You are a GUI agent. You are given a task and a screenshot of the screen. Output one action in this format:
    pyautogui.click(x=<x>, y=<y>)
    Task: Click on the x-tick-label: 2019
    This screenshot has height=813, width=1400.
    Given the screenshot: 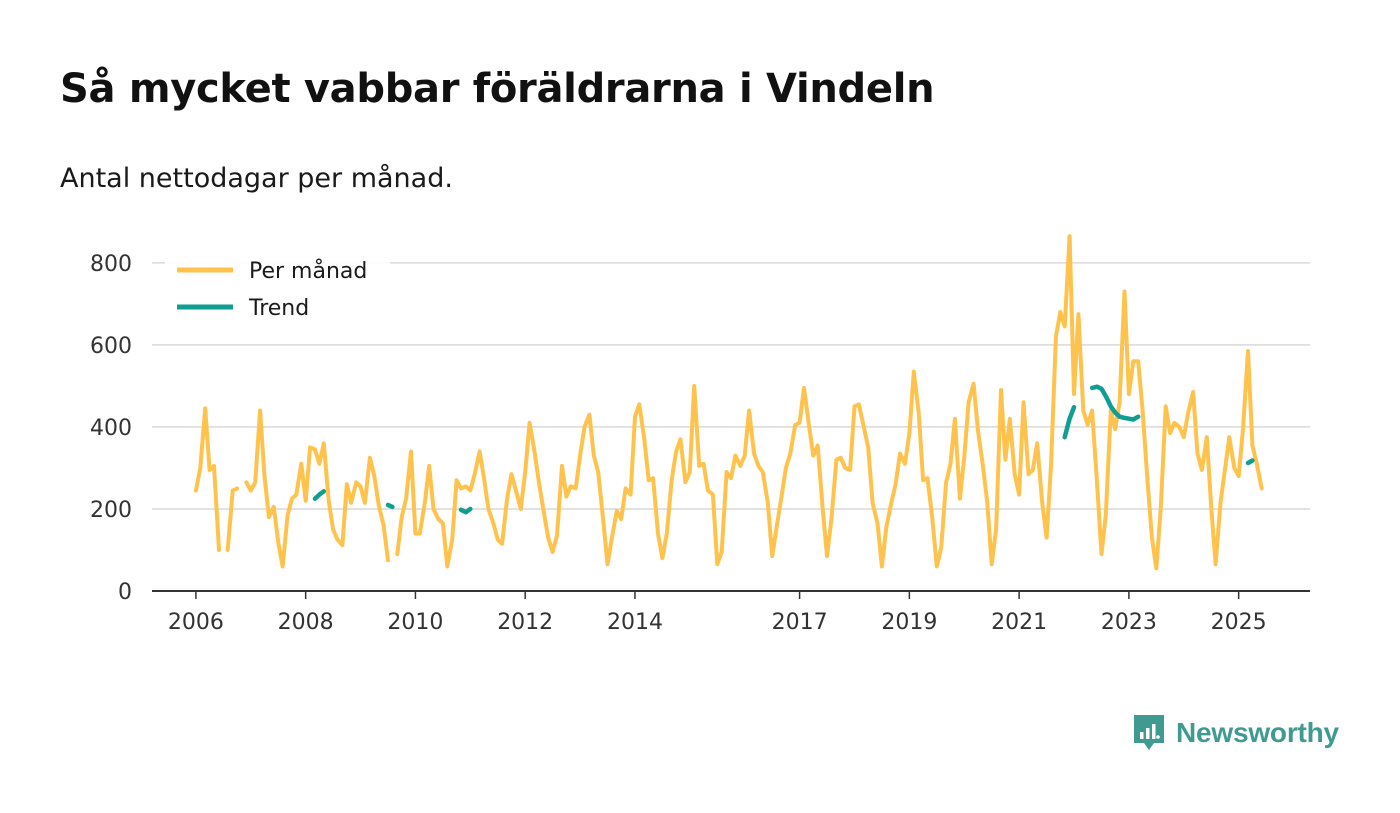 What is the action you would take?
    pyautogui.click(x=909, y=622)
    